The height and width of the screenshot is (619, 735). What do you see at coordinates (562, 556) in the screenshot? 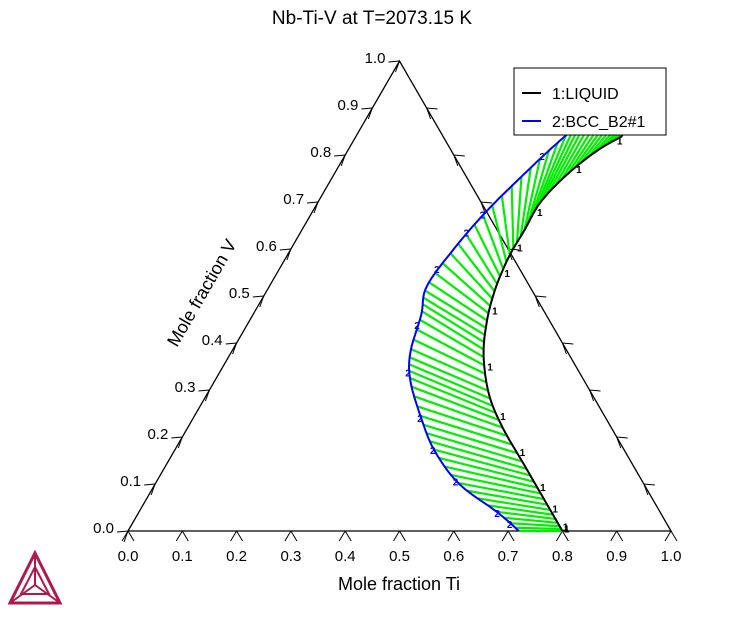
I see `x-tick-label: 0.8` at bounding box center [562, 556].